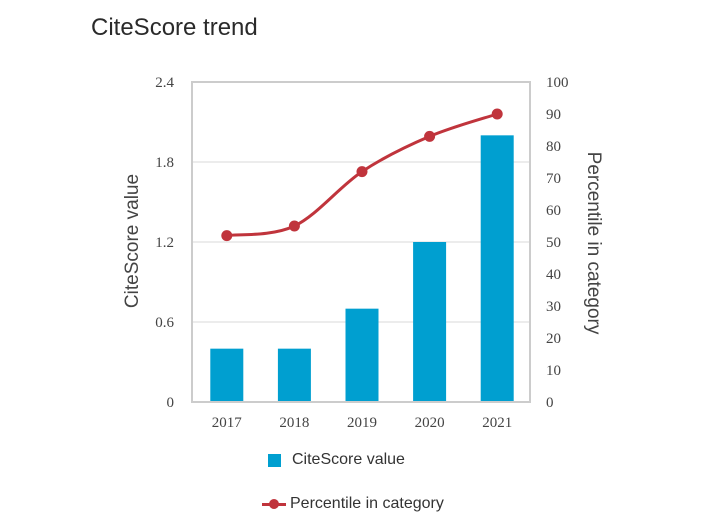 Image resolution: width=728 pixels, height=526 pixels. What do you see at coordinates (430, 136) in the screenshot?
I see `percentile-point-2020` at bounding box center [430, 136].